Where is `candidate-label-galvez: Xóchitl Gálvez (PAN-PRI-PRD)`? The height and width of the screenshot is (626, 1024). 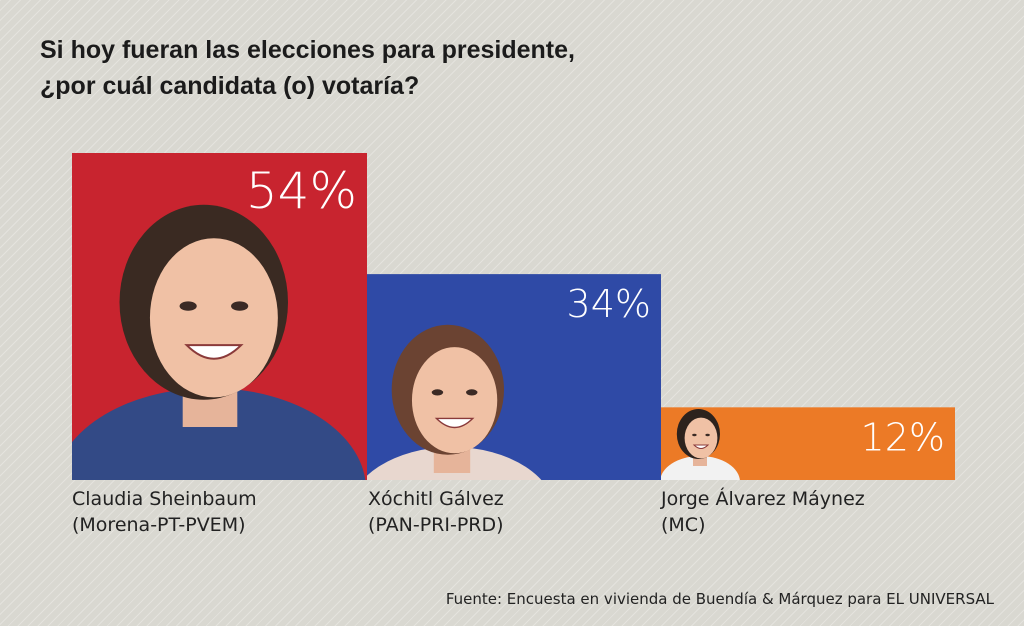
candidate-label-galvez: Xóchitl Gálvez (PAN-PRI-PRD) is located at coordinates (436, 512).